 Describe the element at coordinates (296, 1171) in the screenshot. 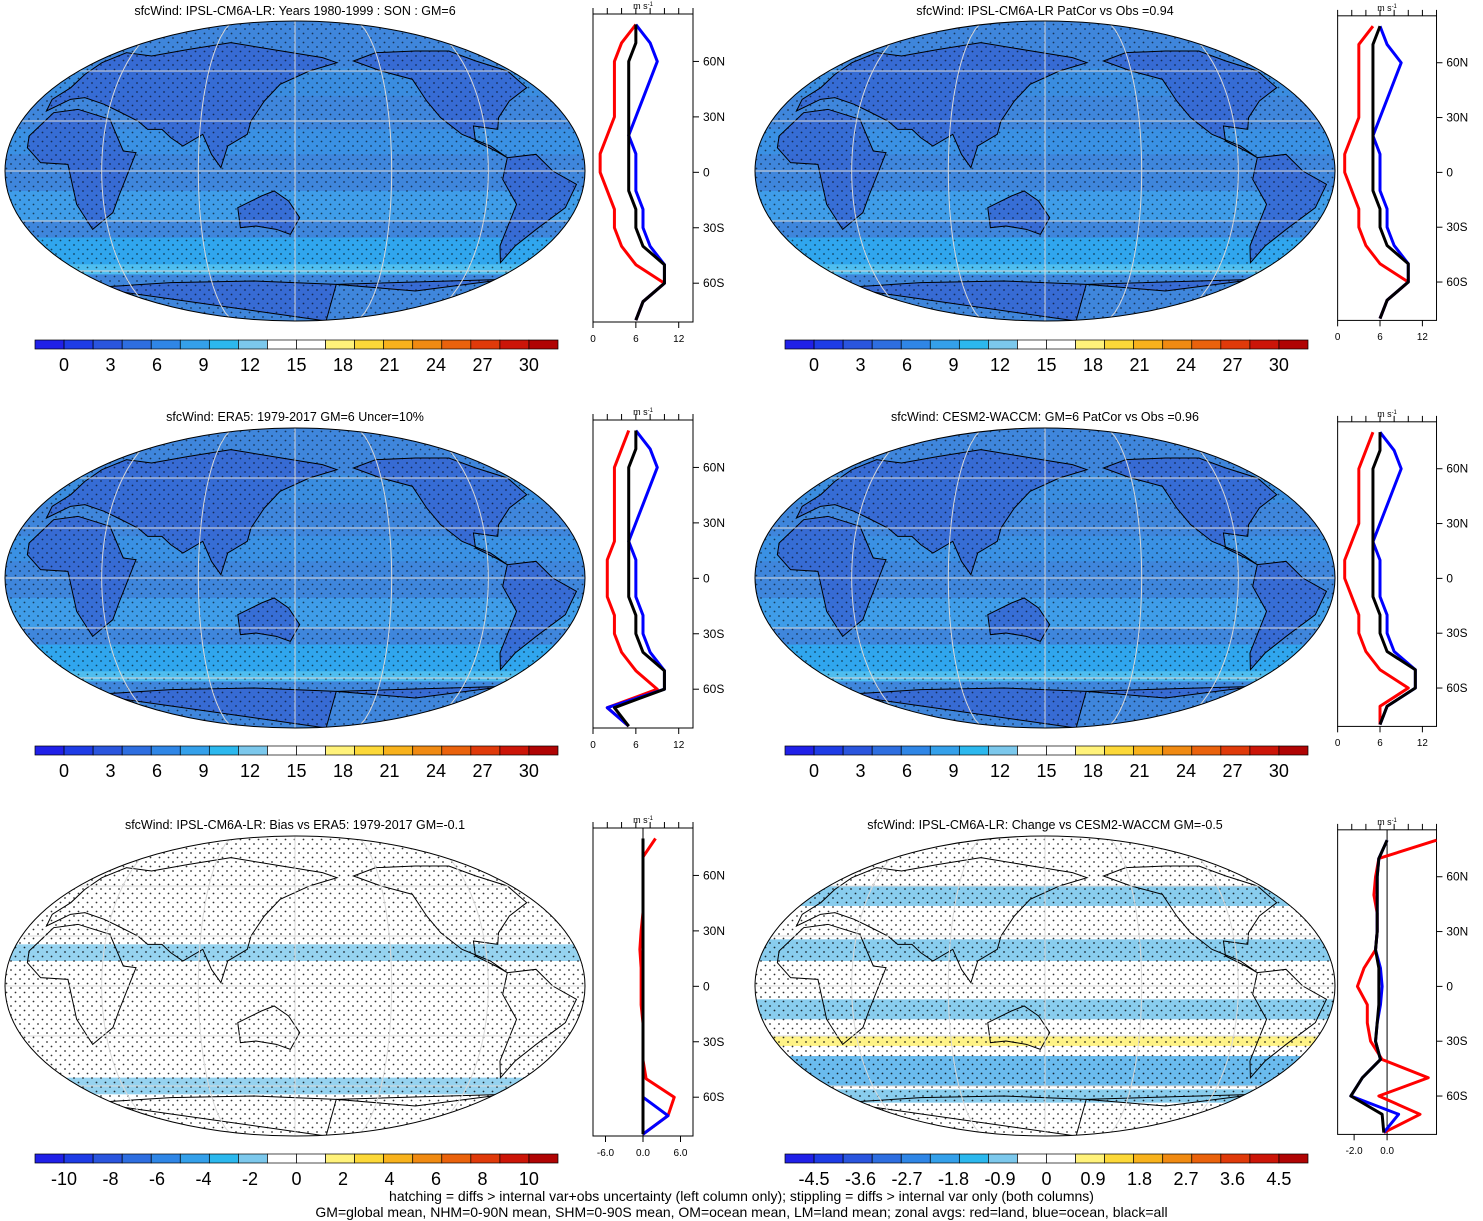

I see `colorbar-5: -10 -8 -6 -4 -2 0 2 4 6 8 10` at that location.